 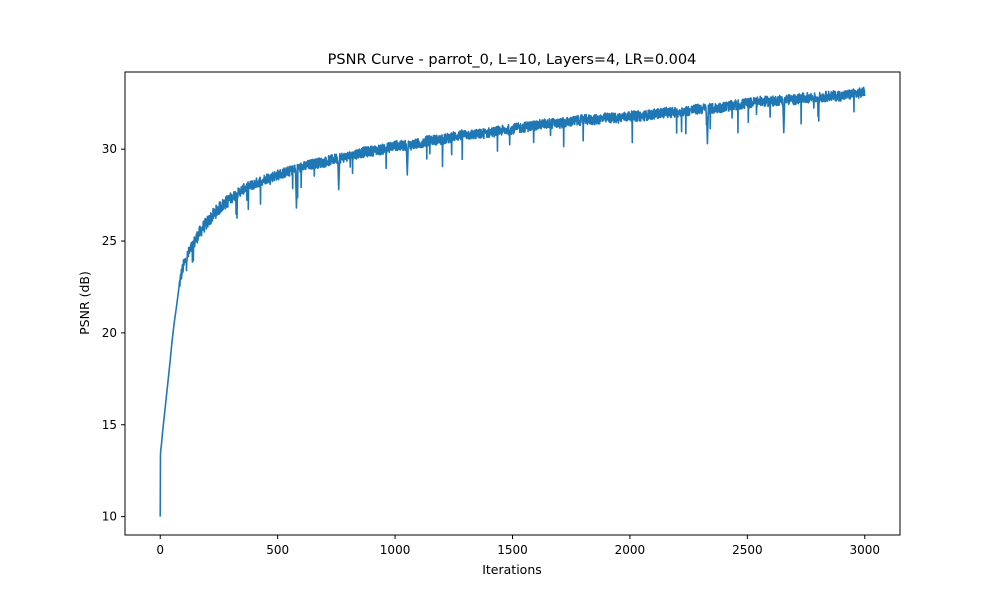 What do you see at coordinates (109, 517) in the screenshot?
I see `y-tick-label: 10` at bounding box center [109, 517].